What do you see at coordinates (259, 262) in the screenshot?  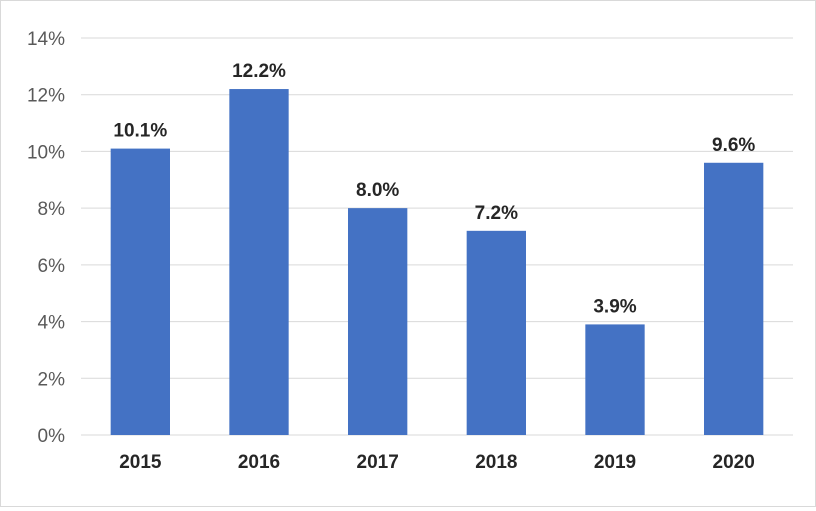 I see `bar-2016` at bounding box center [259, 262].